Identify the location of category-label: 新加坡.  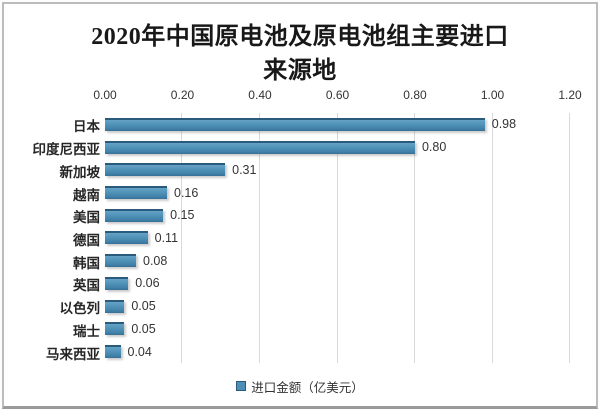
(80, 172).